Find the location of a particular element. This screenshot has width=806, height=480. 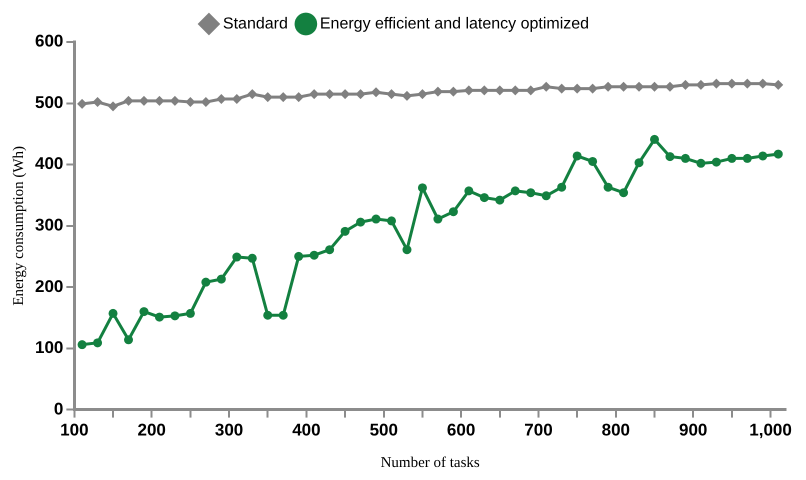

x-tick-label: 300 is located at coordinates (229, 430).